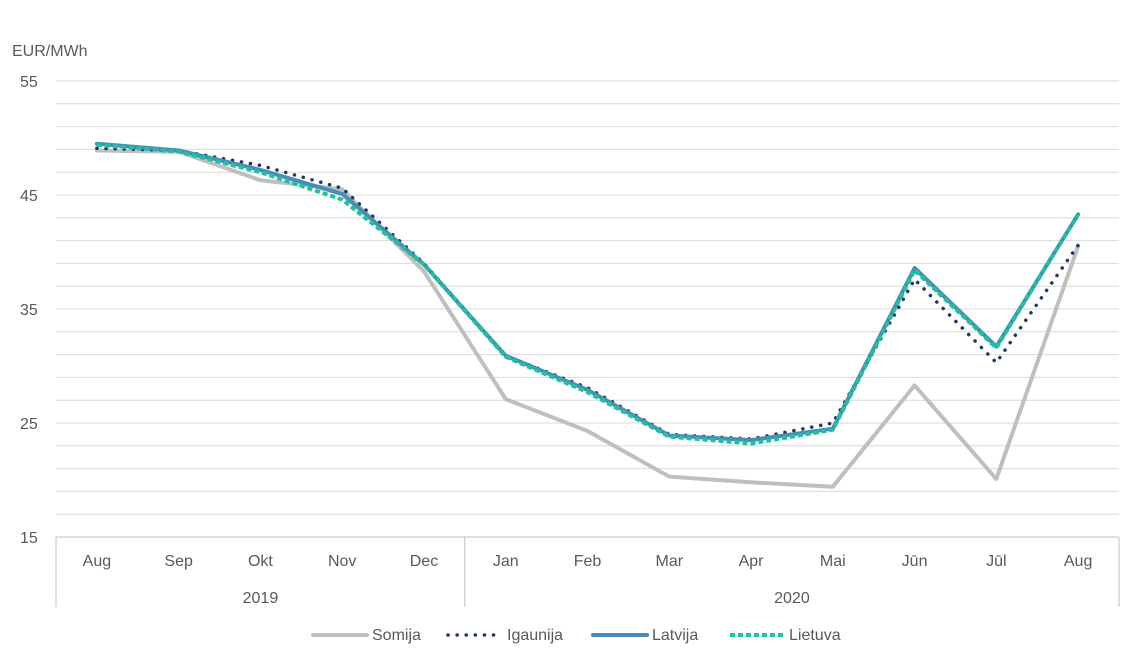 Image resolution: width=1146 pixels, height=666 pixels. I want to click on y-tick-label: 35, so click(29, 310).